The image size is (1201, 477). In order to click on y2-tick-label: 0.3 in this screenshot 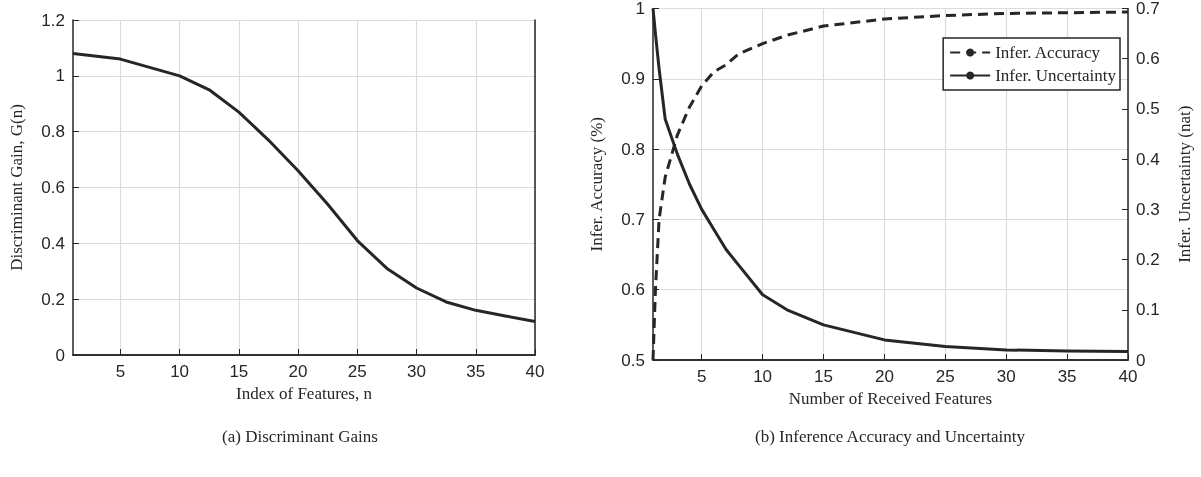, I will do `click(1148, 209)`.